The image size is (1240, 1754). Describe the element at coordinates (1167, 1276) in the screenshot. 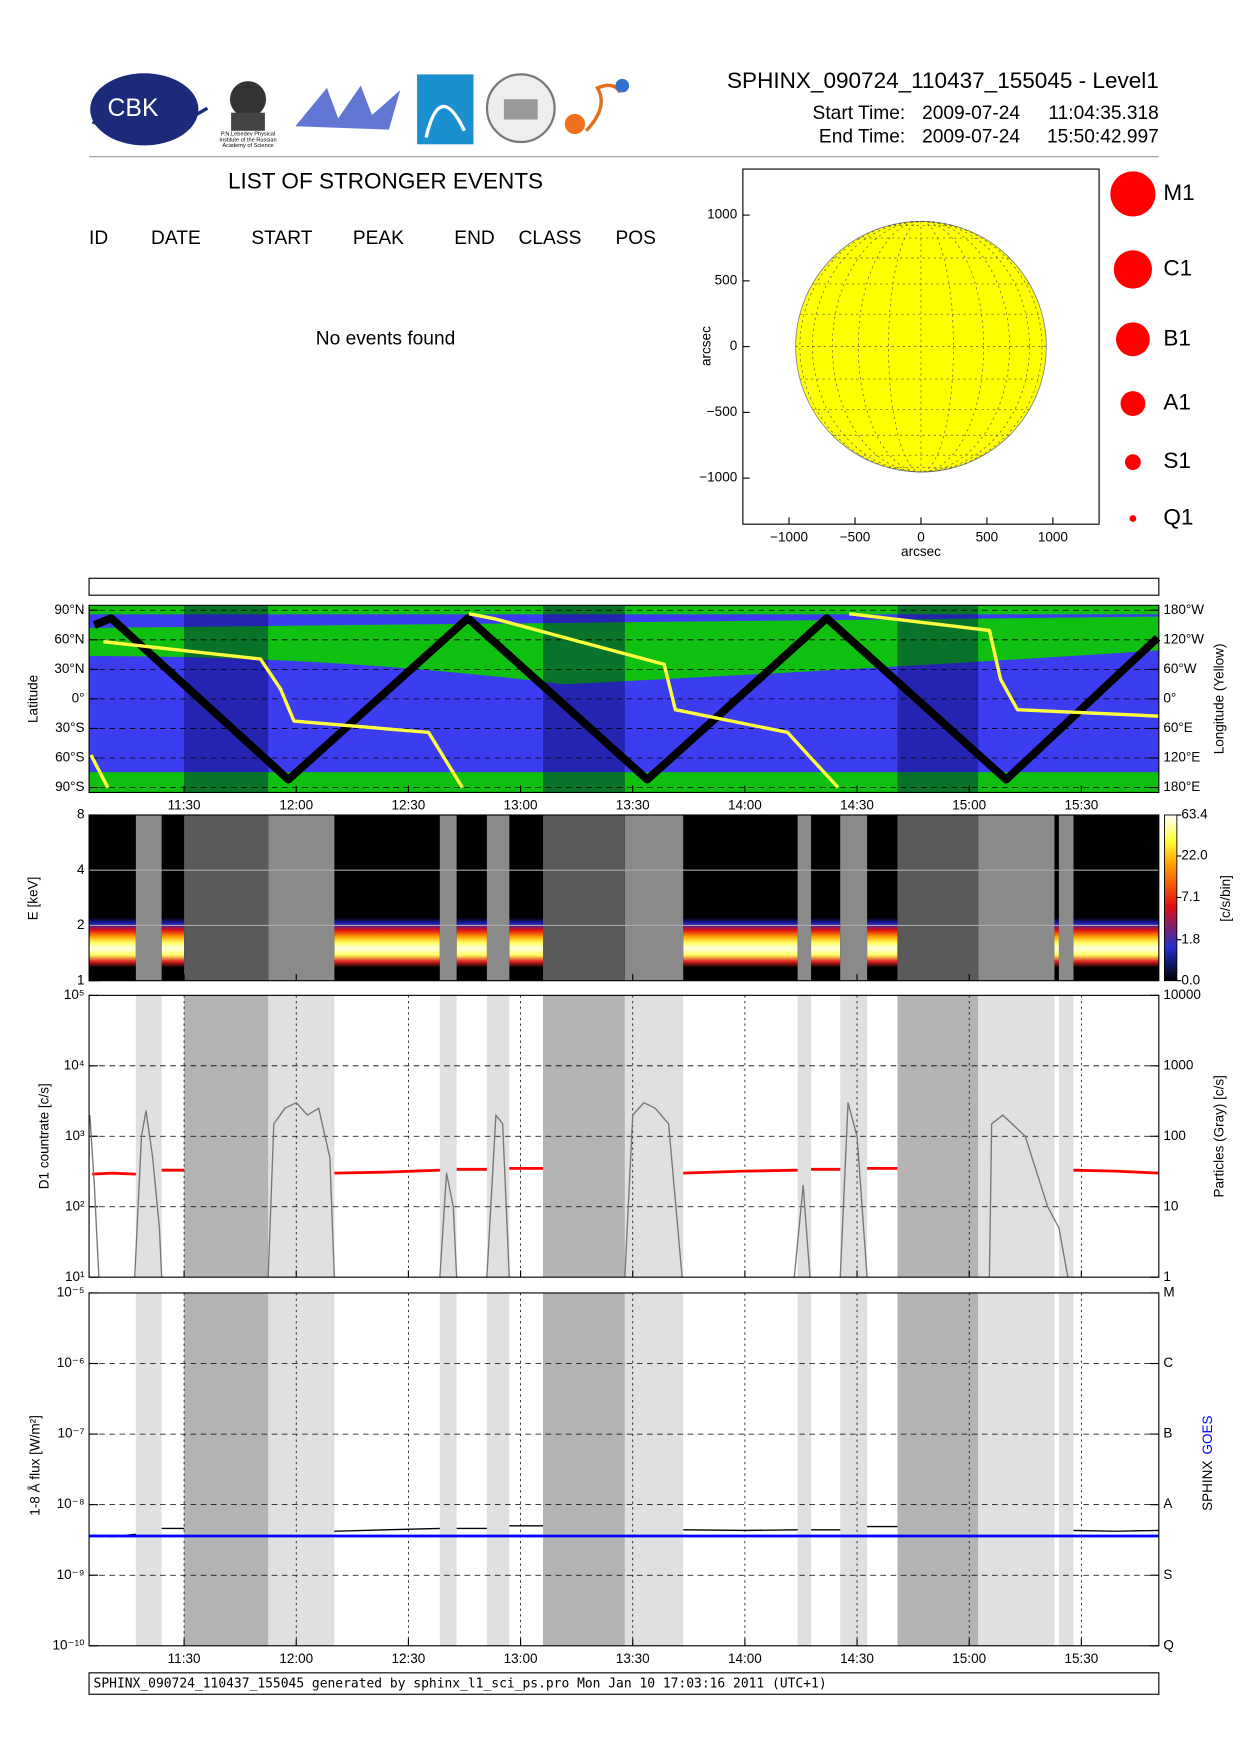

I see `y-tick-label: 1` at that location.